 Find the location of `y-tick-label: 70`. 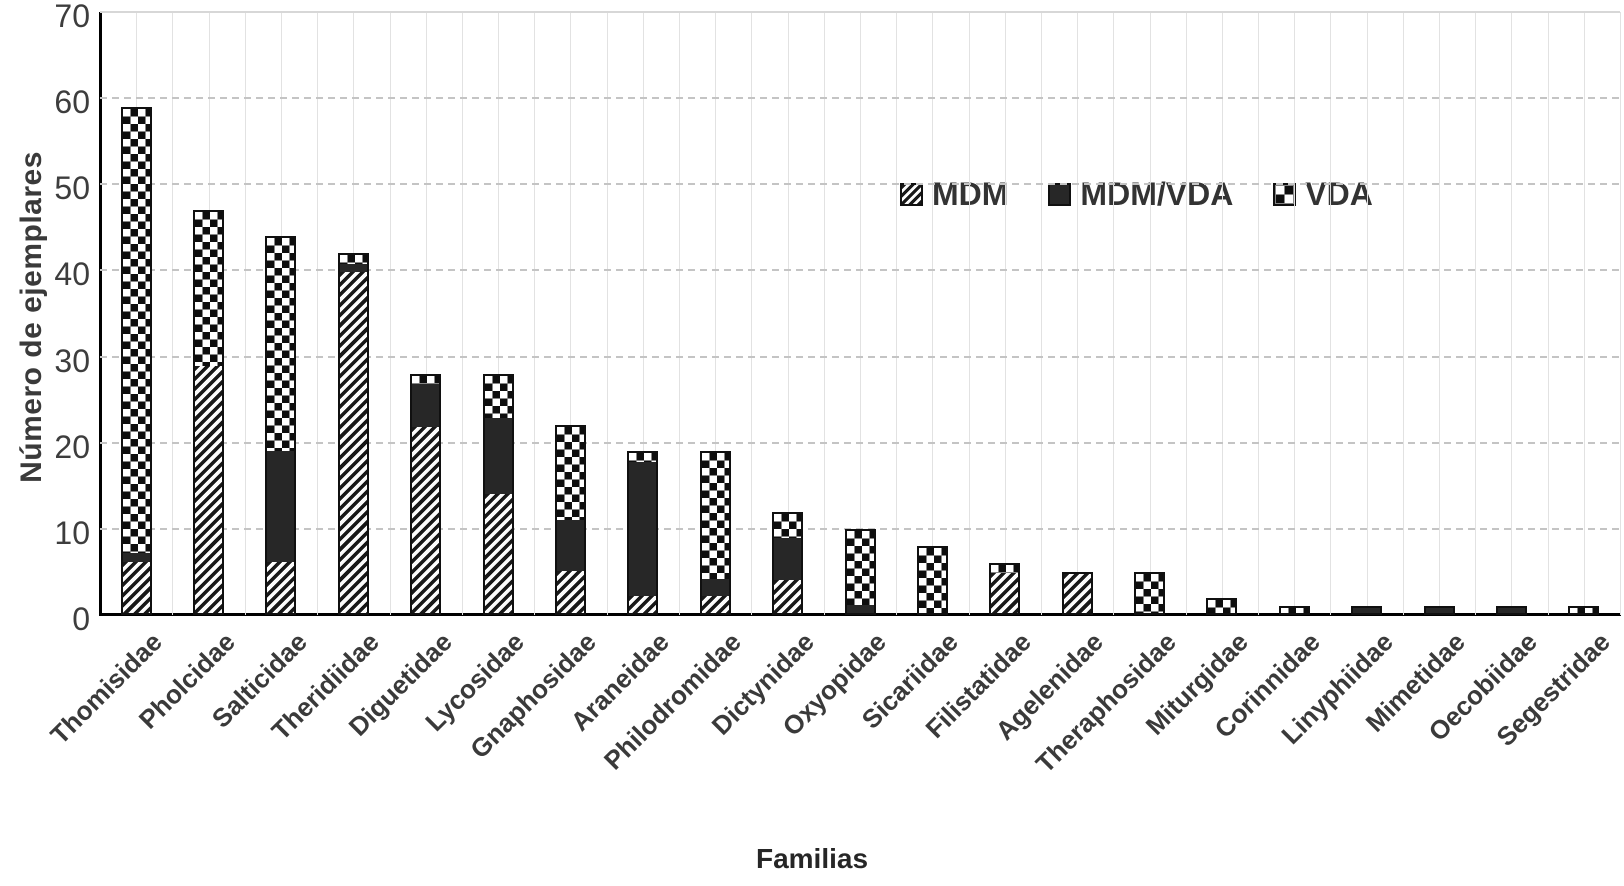

y-tick-label: 70 is located at coordinates (72, 17).